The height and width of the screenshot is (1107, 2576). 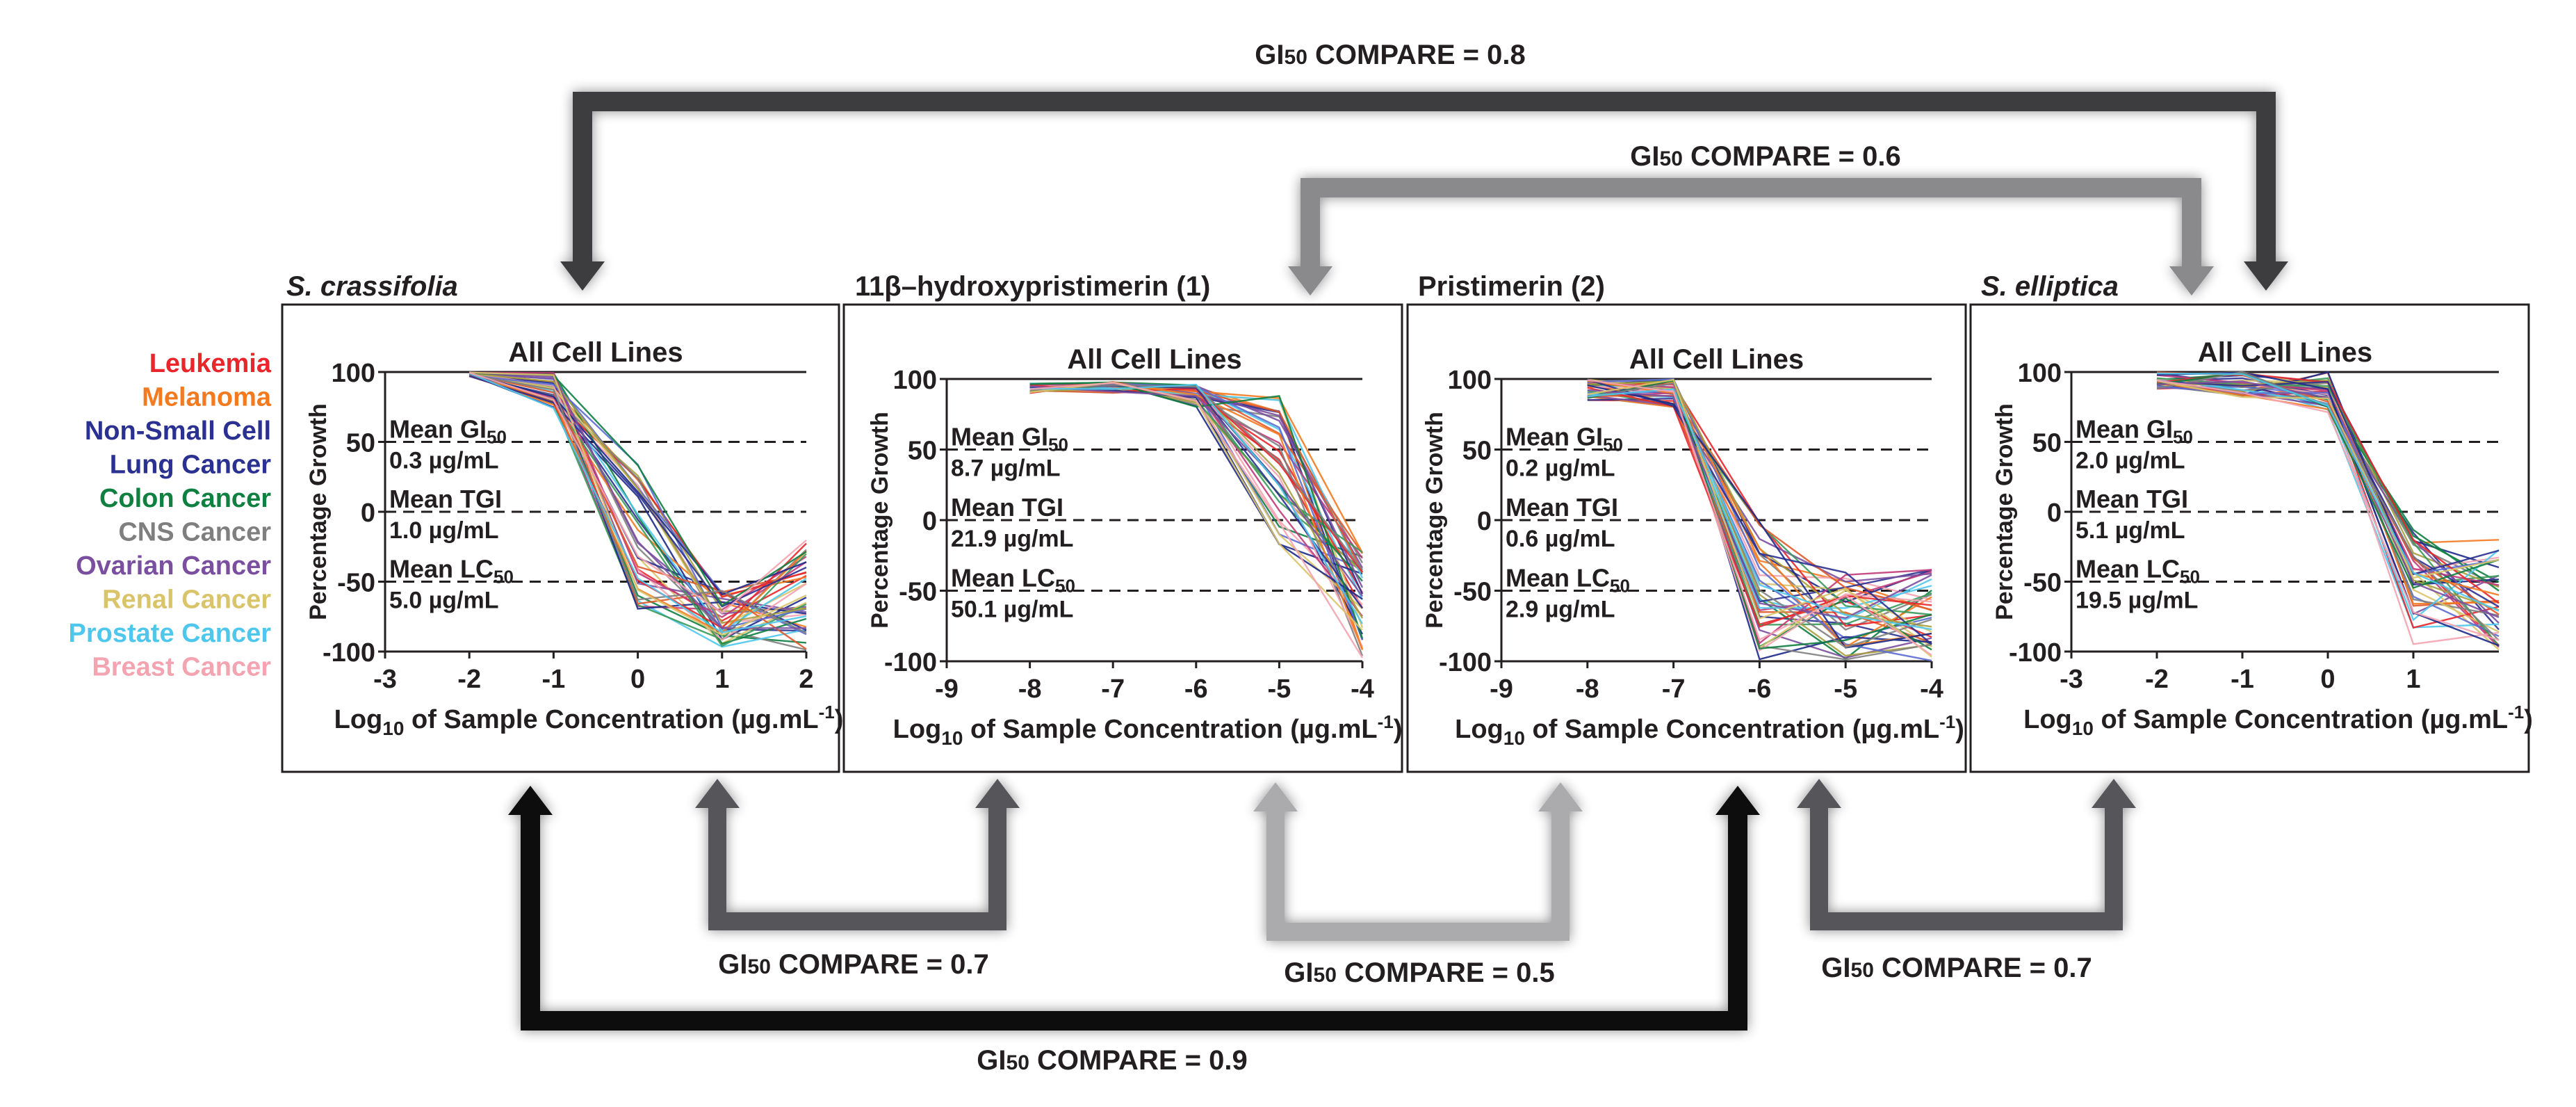 I want to click on annotation-value: 19.5 µg/mL, so click(x=2137, y=601).